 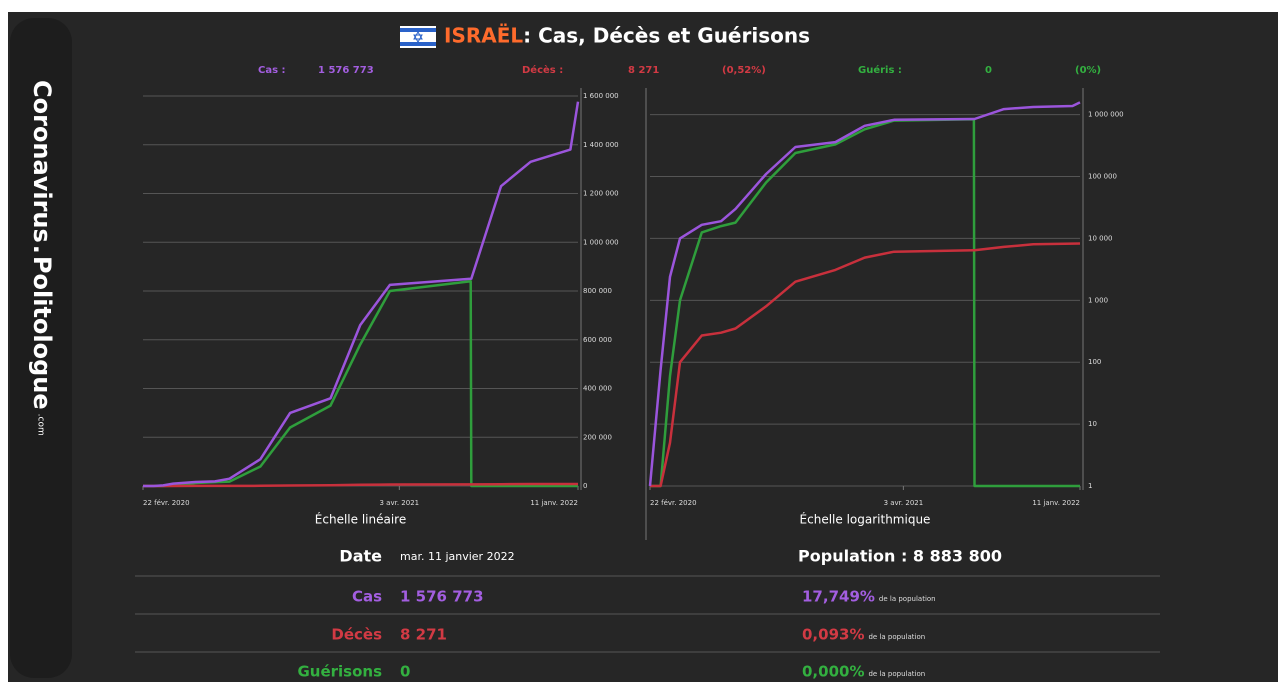 I want to click on x-axis-label: Échelle logarithmique, so click(x=865, y=519).